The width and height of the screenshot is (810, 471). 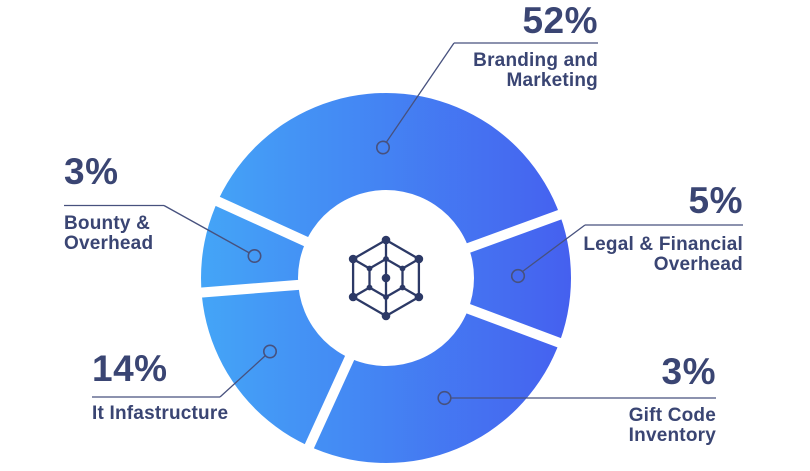 I want to click on label-legal: Legal & Financial Overhead, so click(x=663, y=254).